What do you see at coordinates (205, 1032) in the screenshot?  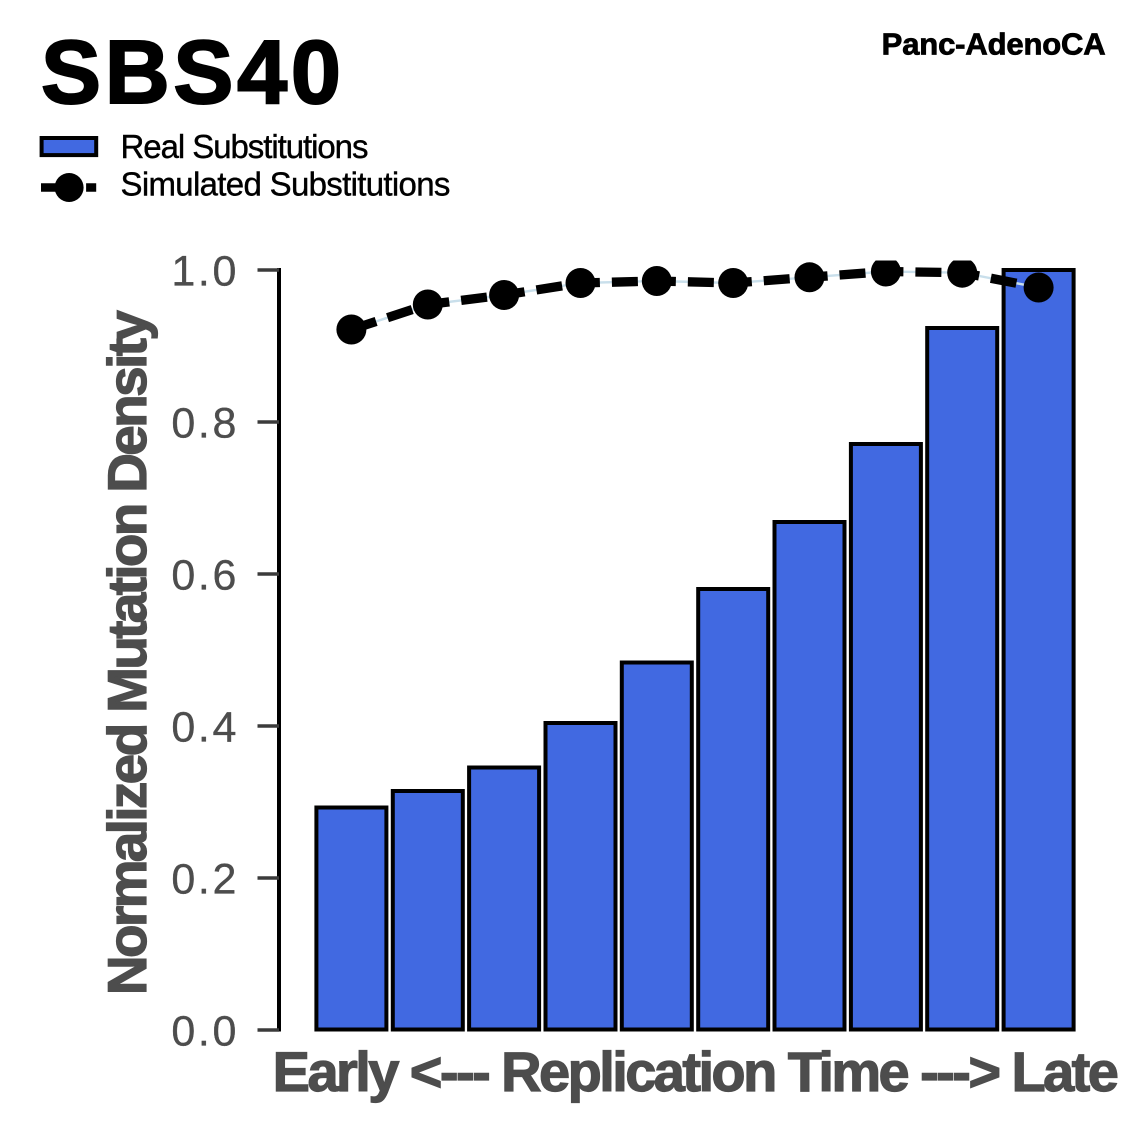 I see `svg-text: 0.0` at bounding box center [205, 1032].